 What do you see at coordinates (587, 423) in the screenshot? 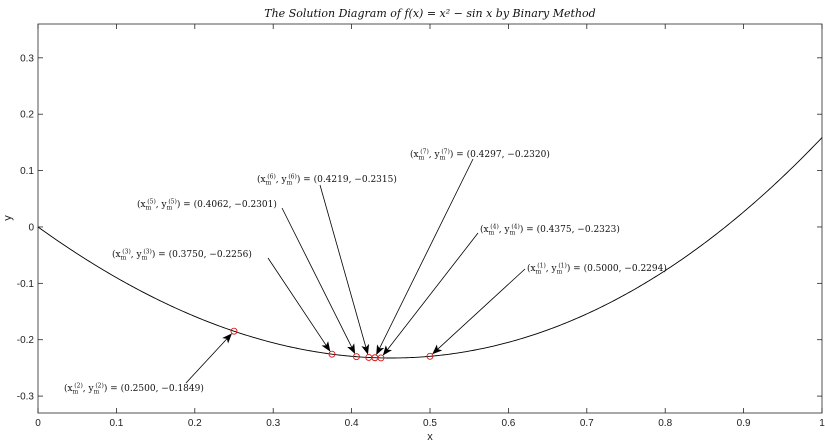
I see `x-tick-label: 0.7` at bounding box center [587, 423].